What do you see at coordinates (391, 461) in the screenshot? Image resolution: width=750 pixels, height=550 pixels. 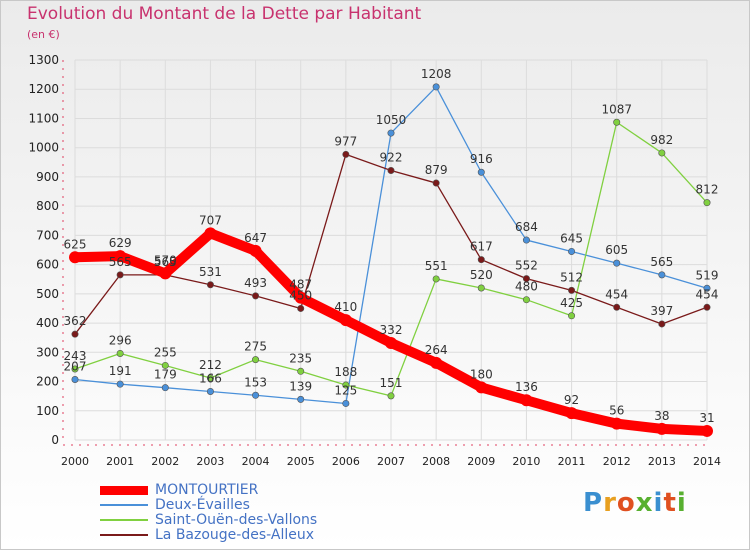 I see `x-tick-label: 2007` at bounding box center [391, 461].